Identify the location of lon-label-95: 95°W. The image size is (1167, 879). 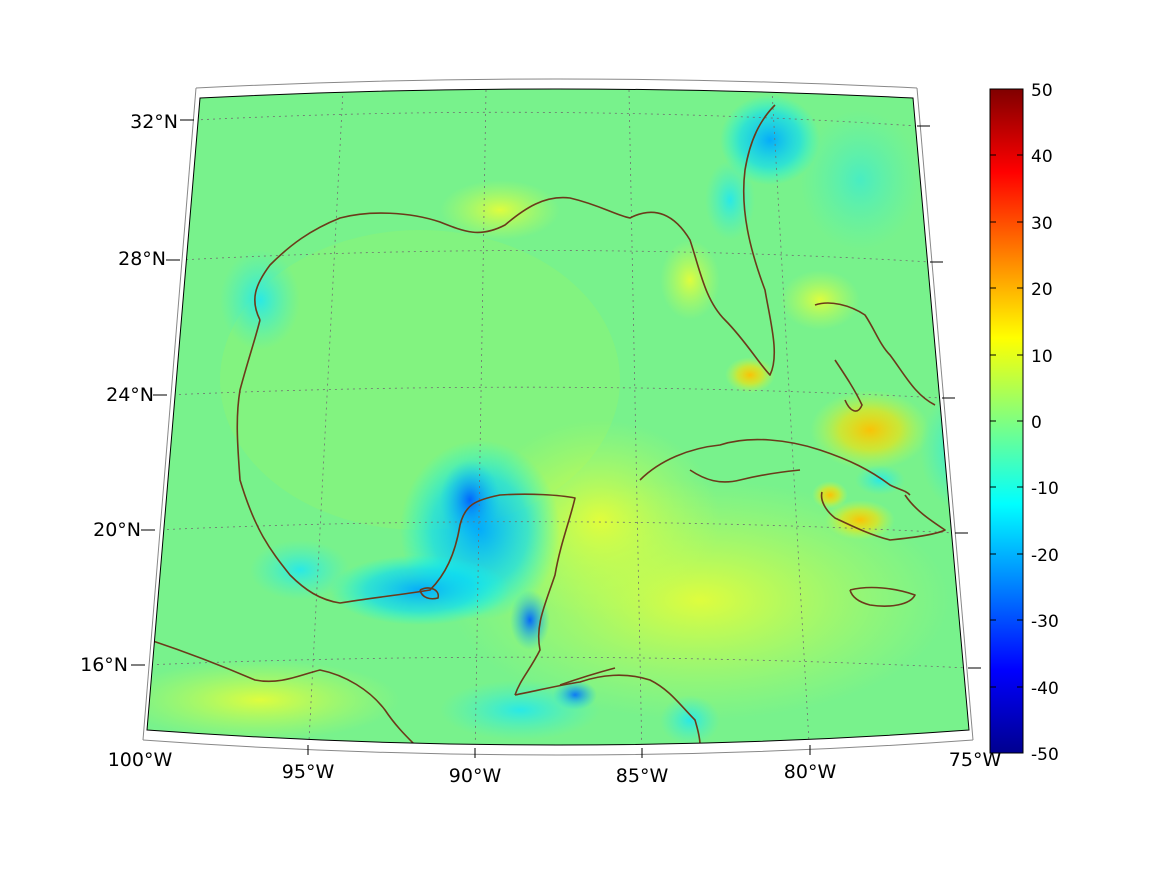
(308, 772).